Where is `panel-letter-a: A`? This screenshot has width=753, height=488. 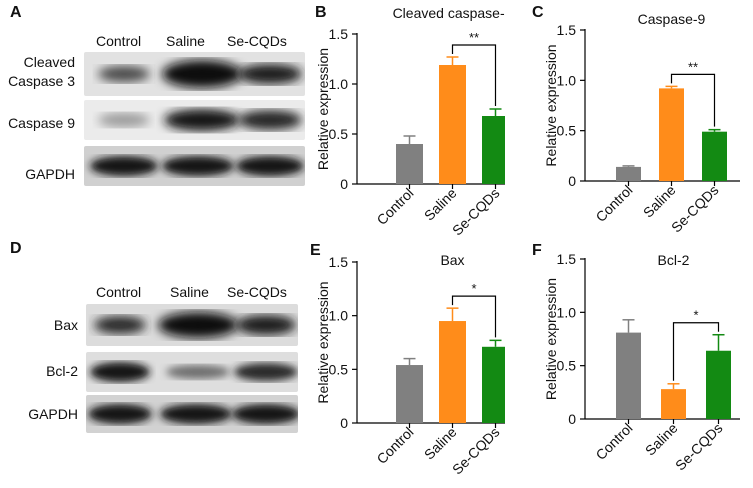
panel-letter-a: A is located at coordinates (16, 12).